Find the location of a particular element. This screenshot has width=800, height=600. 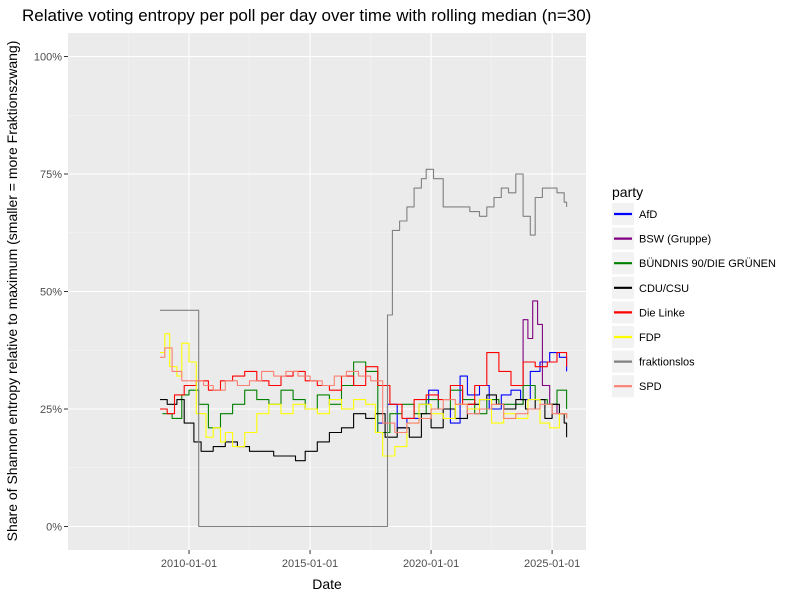

legend-label-die-linke: Die Linke is located at coordinates (662, 313).